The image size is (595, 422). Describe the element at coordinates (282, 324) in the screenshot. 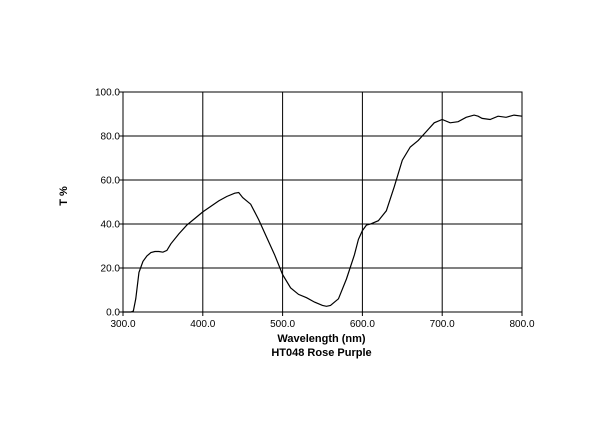

I see `x-tick-label: 500.0` at that location.